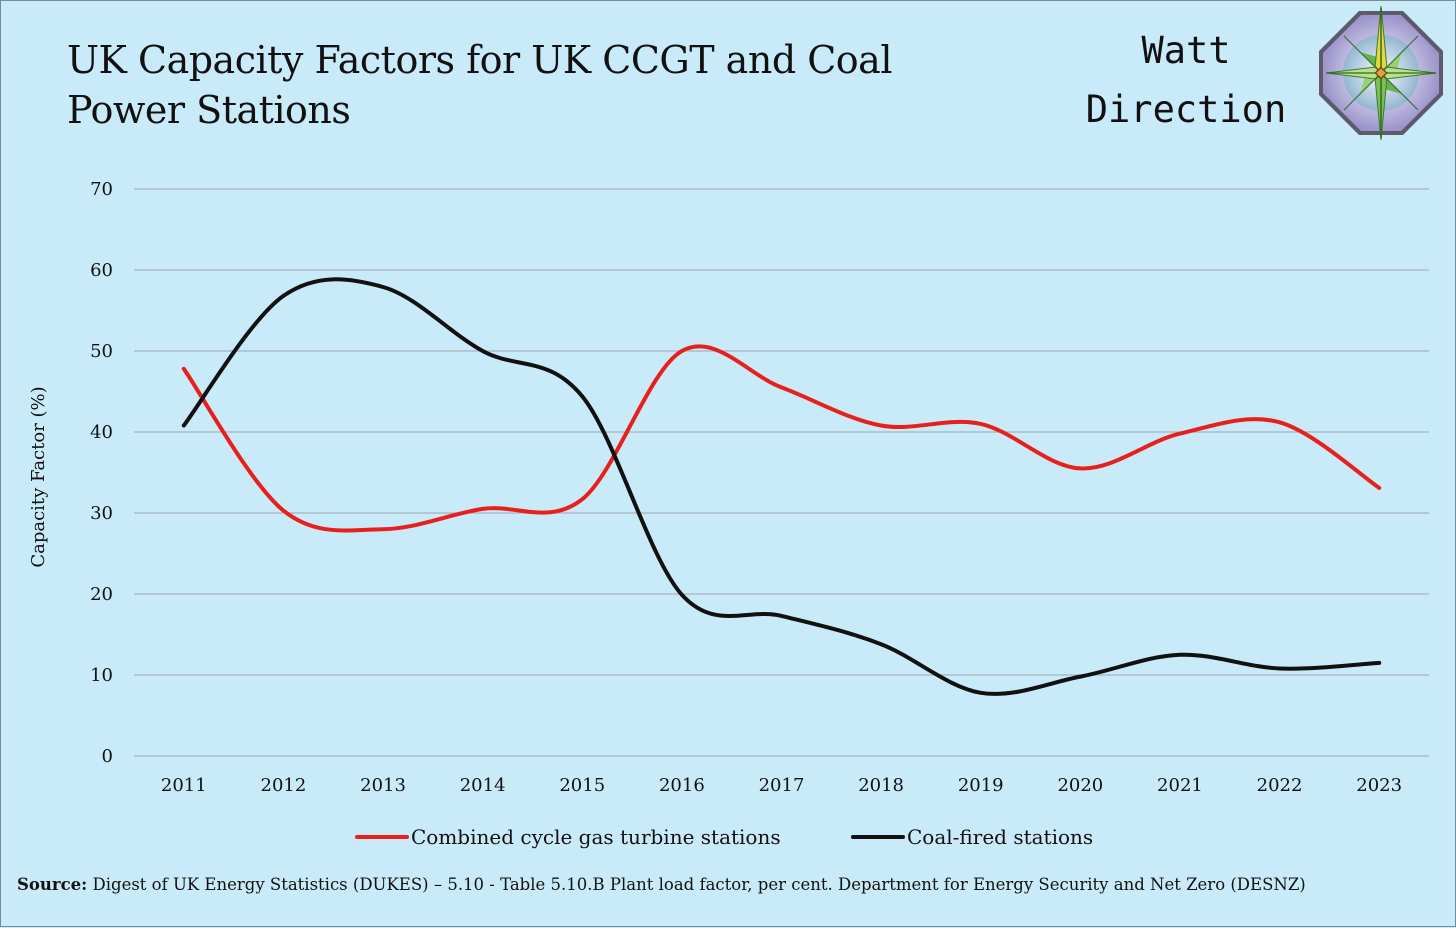 This screenshot has height=928, width=1456. Describe the element at coordinates (1379, 785) in the screenshot. I see `x-tick-label: 2023` at that location.